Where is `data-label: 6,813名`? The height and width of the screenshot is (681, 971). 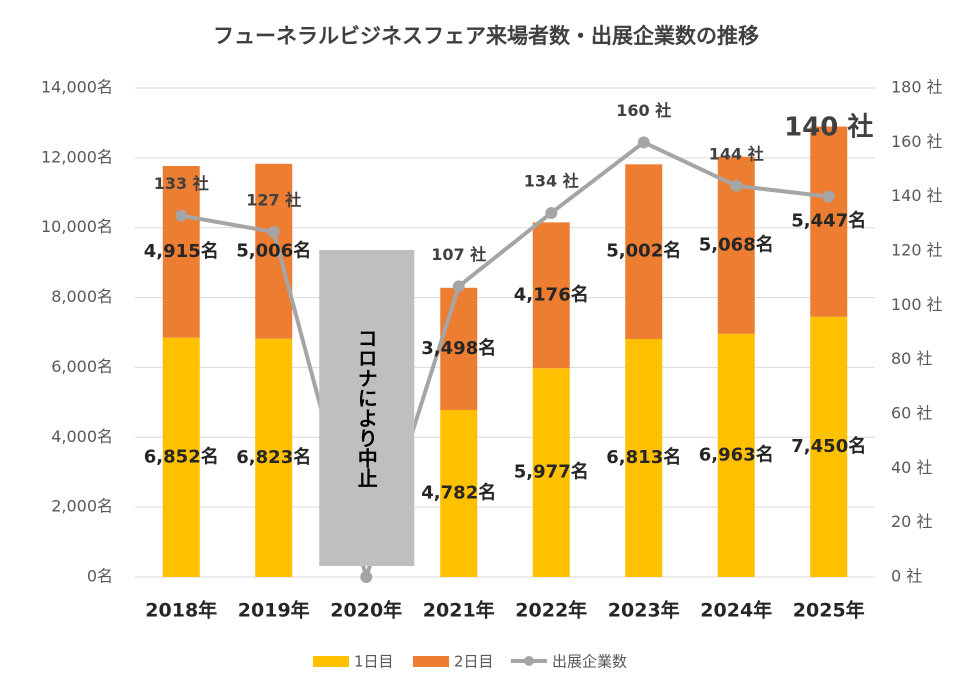 data-label: 6,813名 is located at coordinates (643, 457).